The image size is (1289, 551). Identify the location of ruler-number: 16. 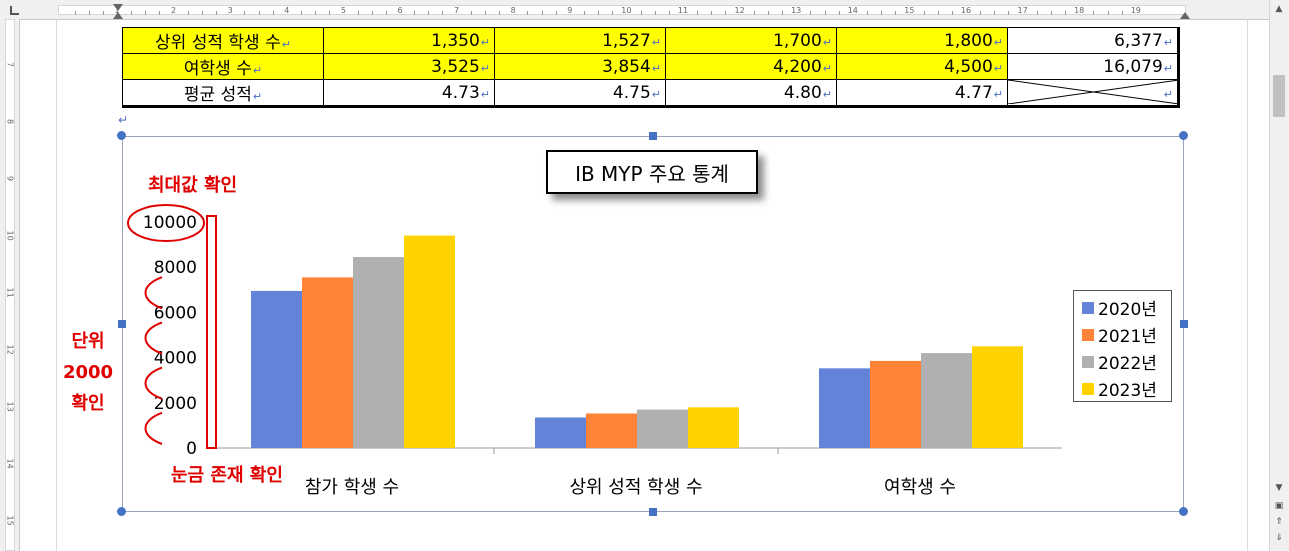
(966, 10).